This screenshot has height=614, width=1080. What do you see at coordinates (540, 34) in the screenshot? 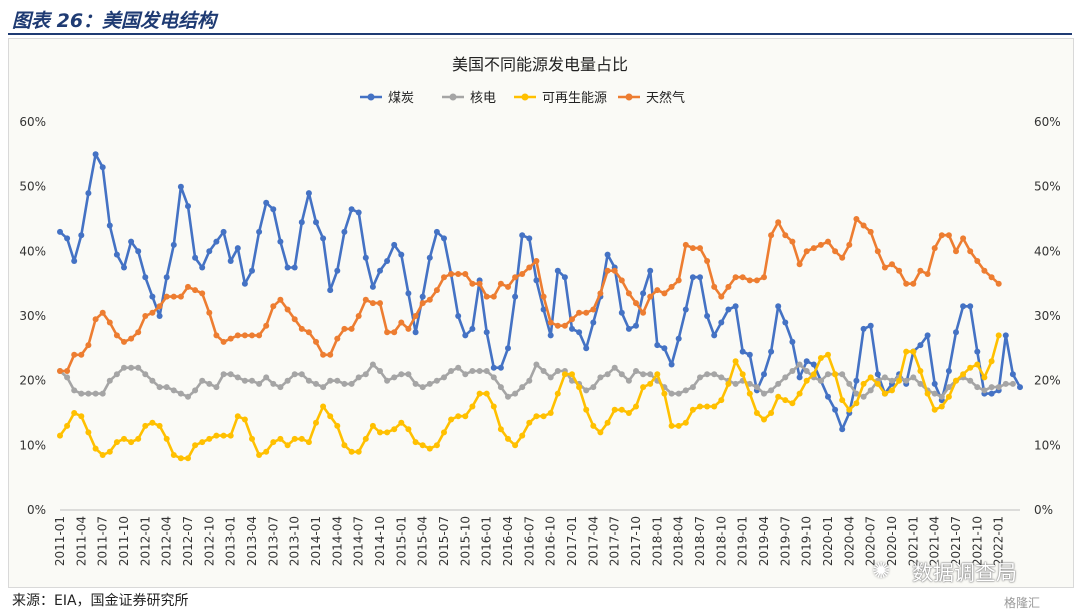
I see `header-rule` at bounding box center [540, 34].